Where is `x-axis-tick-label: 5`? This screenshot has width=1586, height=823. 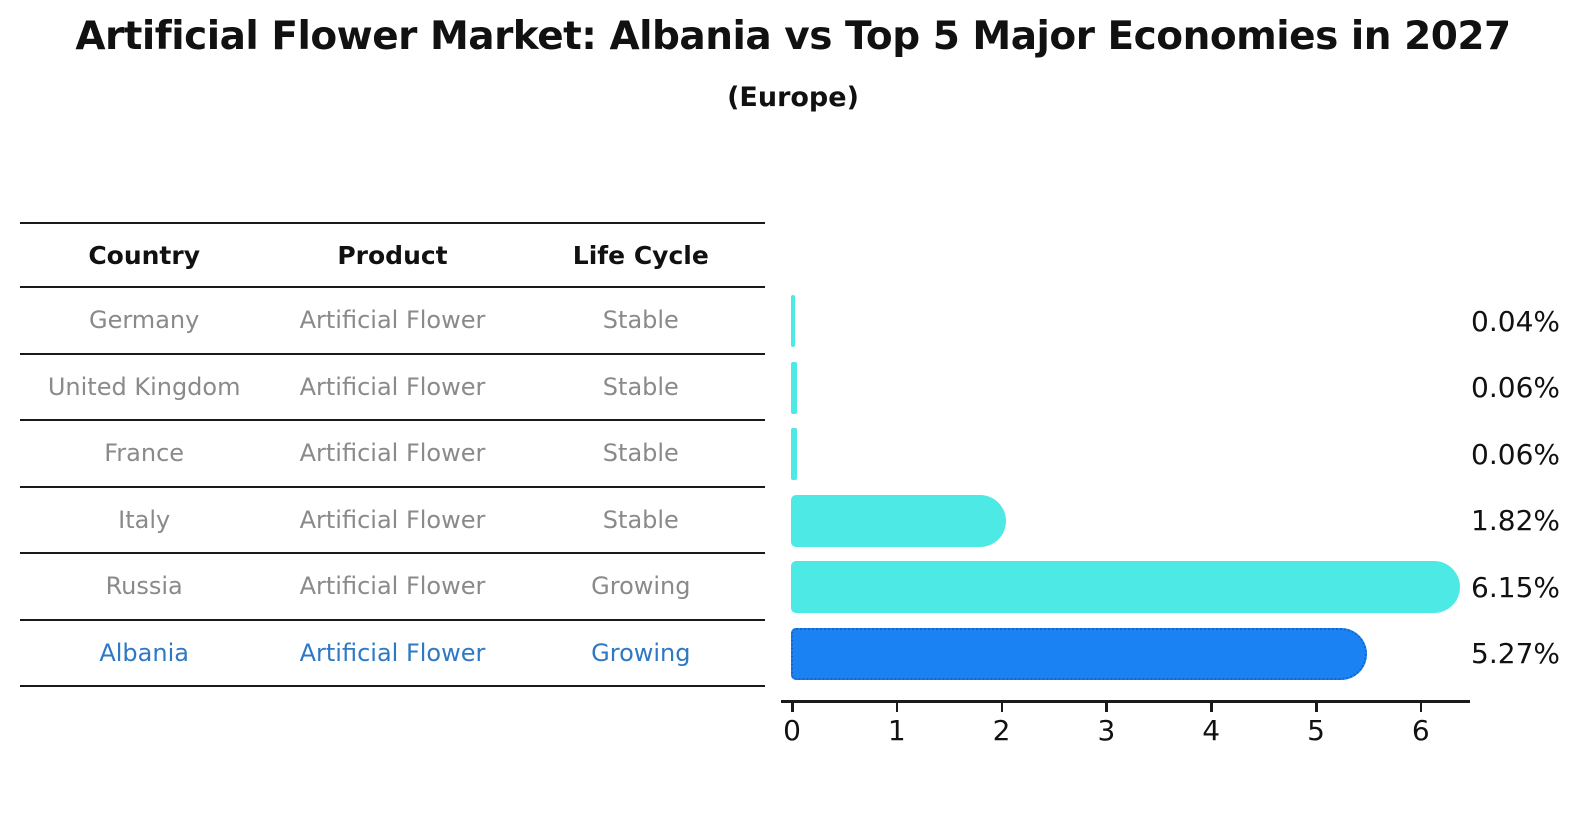
x-axis-tick-label: 5 is located at coordinates (1316, 730).